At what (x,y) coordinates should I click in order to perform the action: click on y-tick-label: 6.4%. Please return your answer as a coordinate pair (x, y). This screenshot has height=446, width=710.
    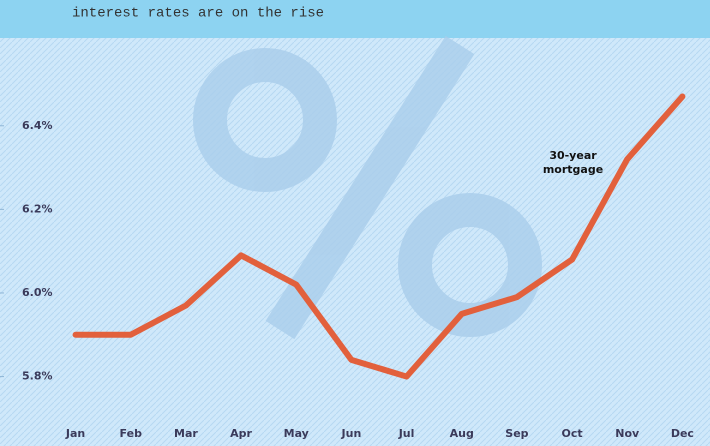
    Looking at the image, I should click on (37, 125).